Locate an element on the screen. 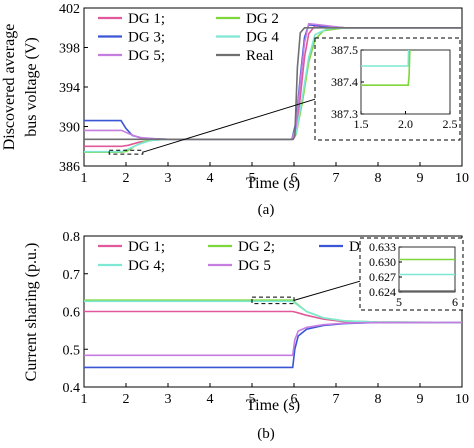 Image resolution: width=474 pixels, height=448 pixels. panel-label: (b) is located at coordinates (266, 434).